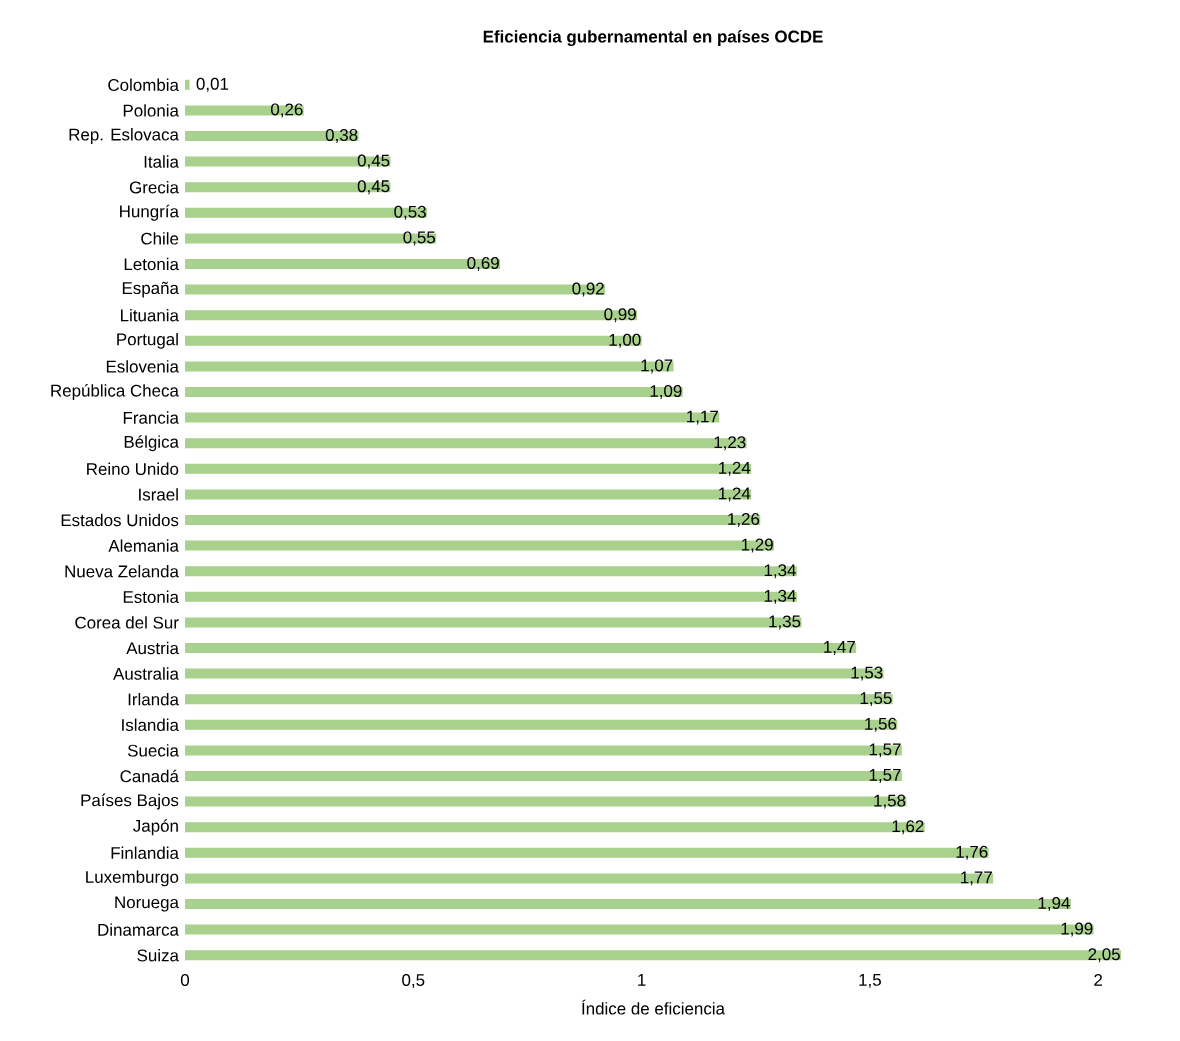  I want to click on data-label: 1,47, so click(839, 648).